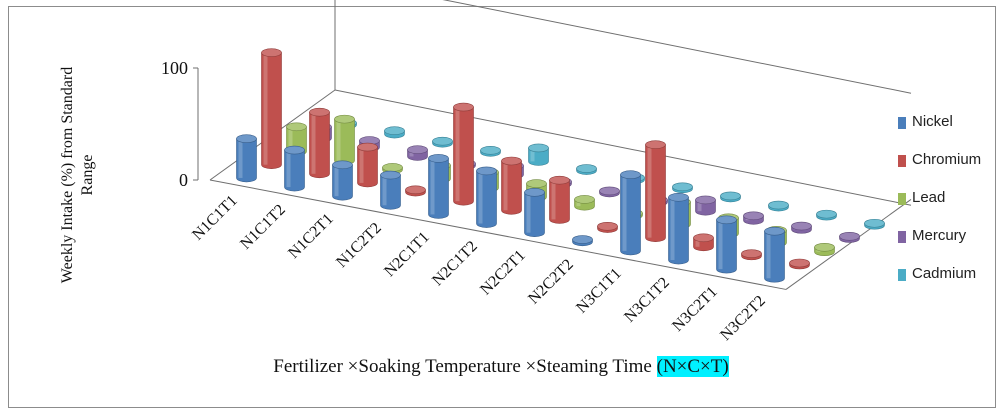 The image size is (1002, 412). Describe the element at coordinates (929, 197) in the screenshot. I see `legend-label-lead: Lead` at that location.